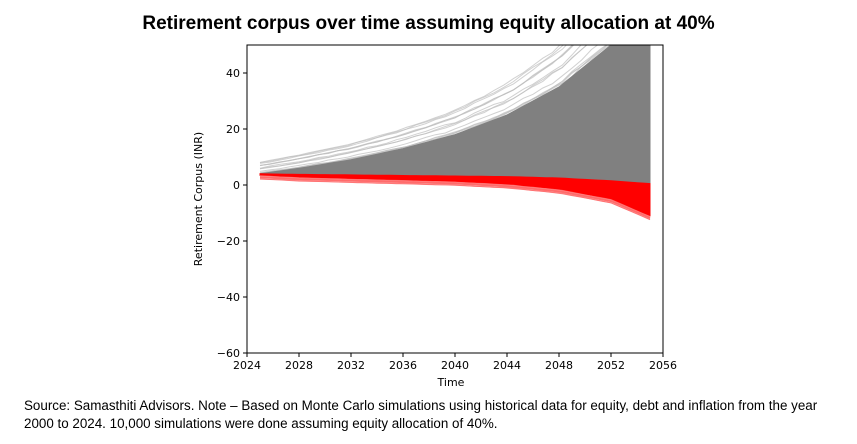 The height and width of the screenshot is (444, 857). Describe the element at coordinates (663, 365) in the screenshot. I see `x-tick-label: 2056` at that location.